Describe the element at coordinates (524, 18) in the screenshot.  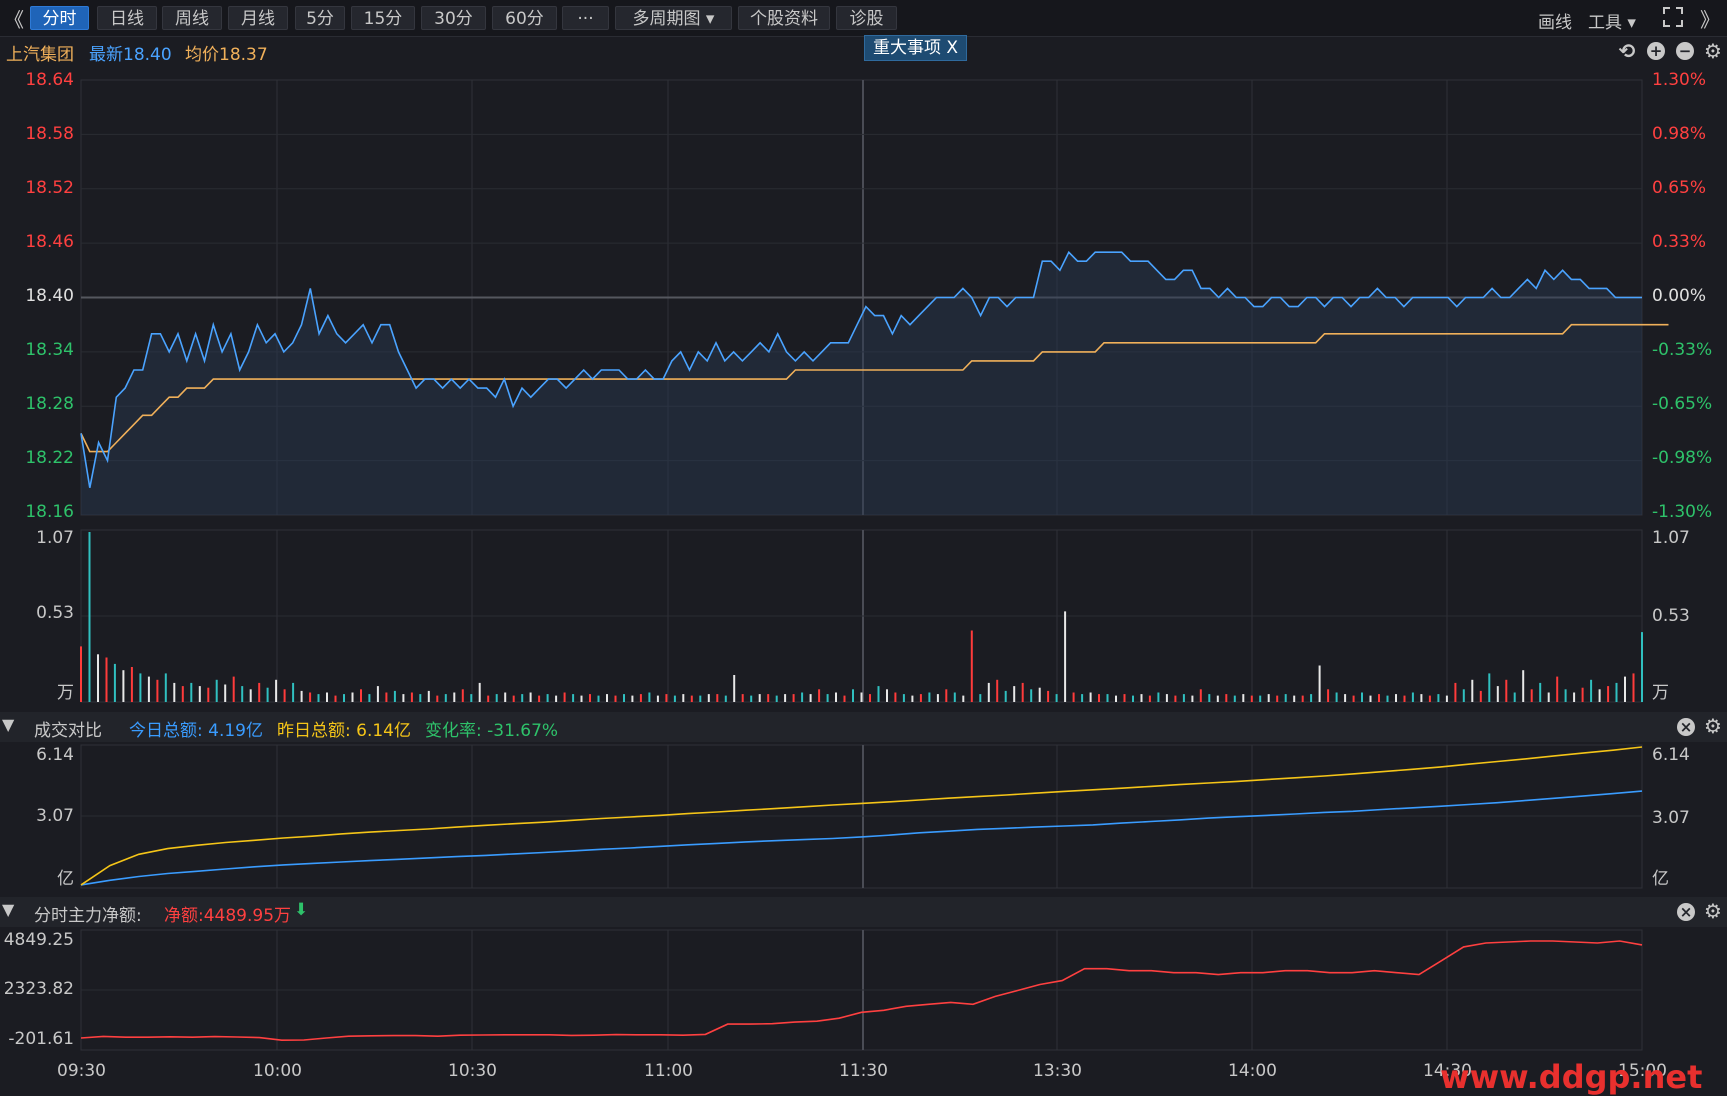
I see `tab-60min: 60分` at that location.